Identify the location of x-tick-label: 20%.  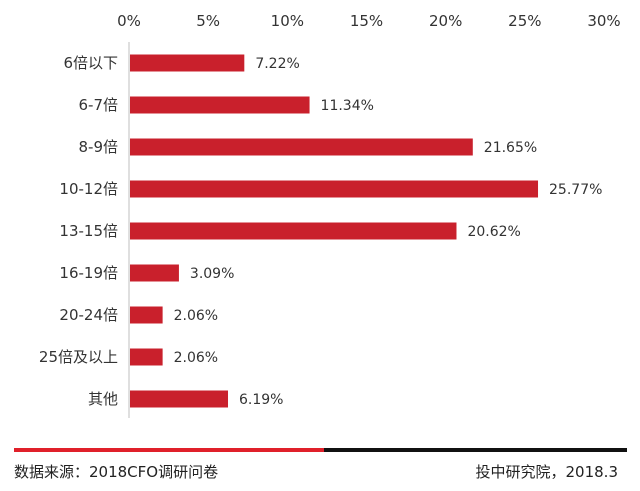
(445, 21).